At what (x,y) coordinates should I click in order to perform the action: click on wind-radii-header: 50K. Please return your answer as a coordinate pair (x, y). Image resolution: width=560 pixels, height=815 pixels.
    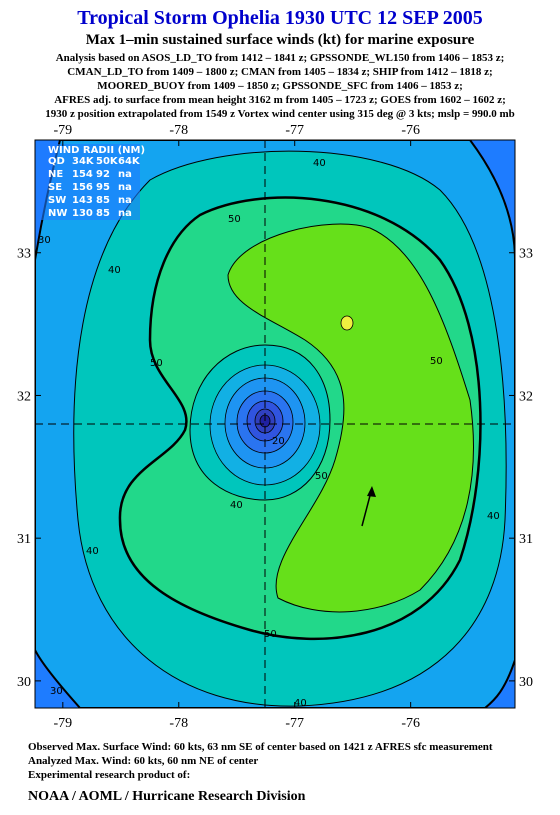
    Looking at the image, I should click on (107, 161).